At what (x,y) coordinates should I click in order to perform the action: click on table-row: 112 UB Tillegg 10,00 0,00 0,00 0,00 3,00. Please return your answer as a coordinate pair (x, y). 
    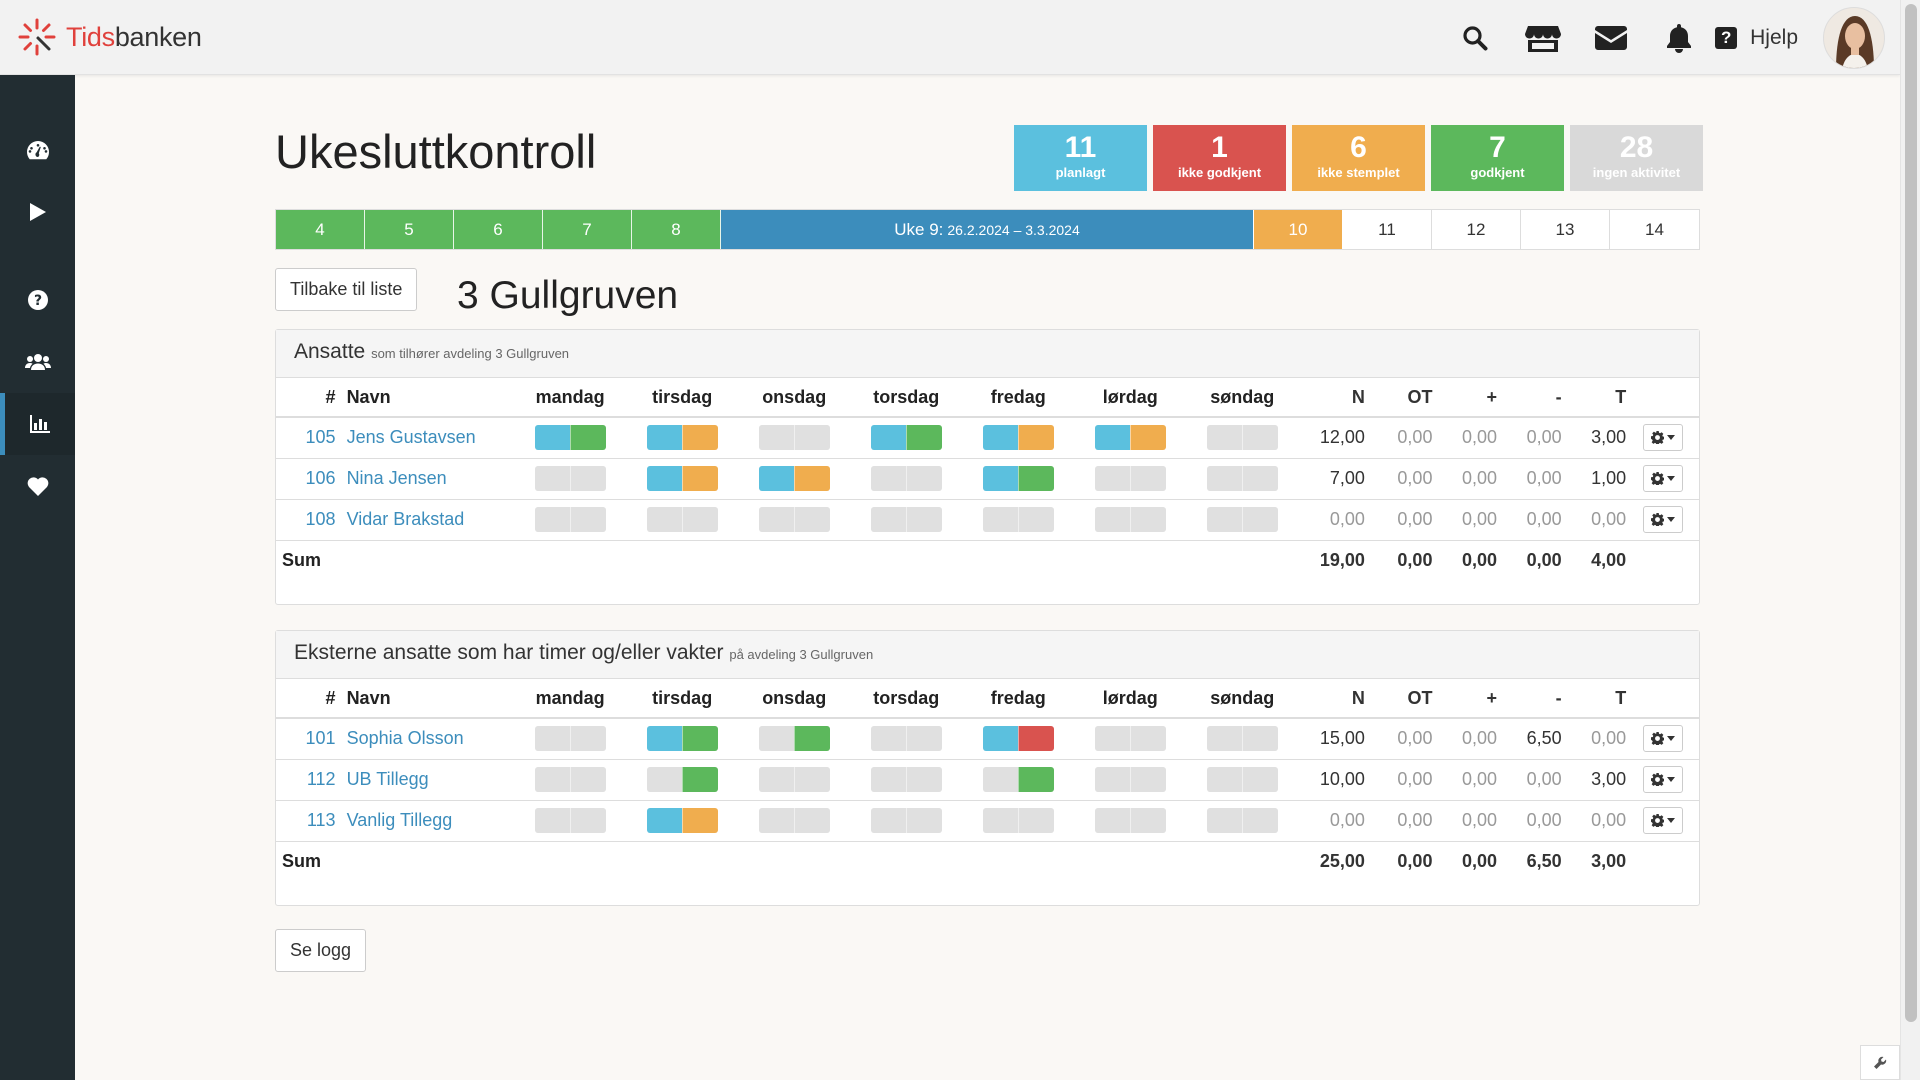
    Looking at the image, I should click on (987, 780).